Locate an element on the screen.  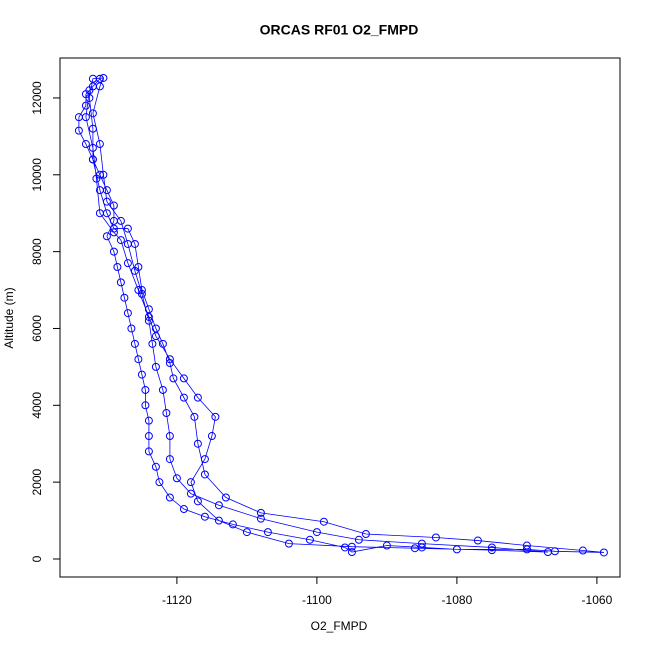
x-tick-label: -1100 is located at coordinates (317, 600).